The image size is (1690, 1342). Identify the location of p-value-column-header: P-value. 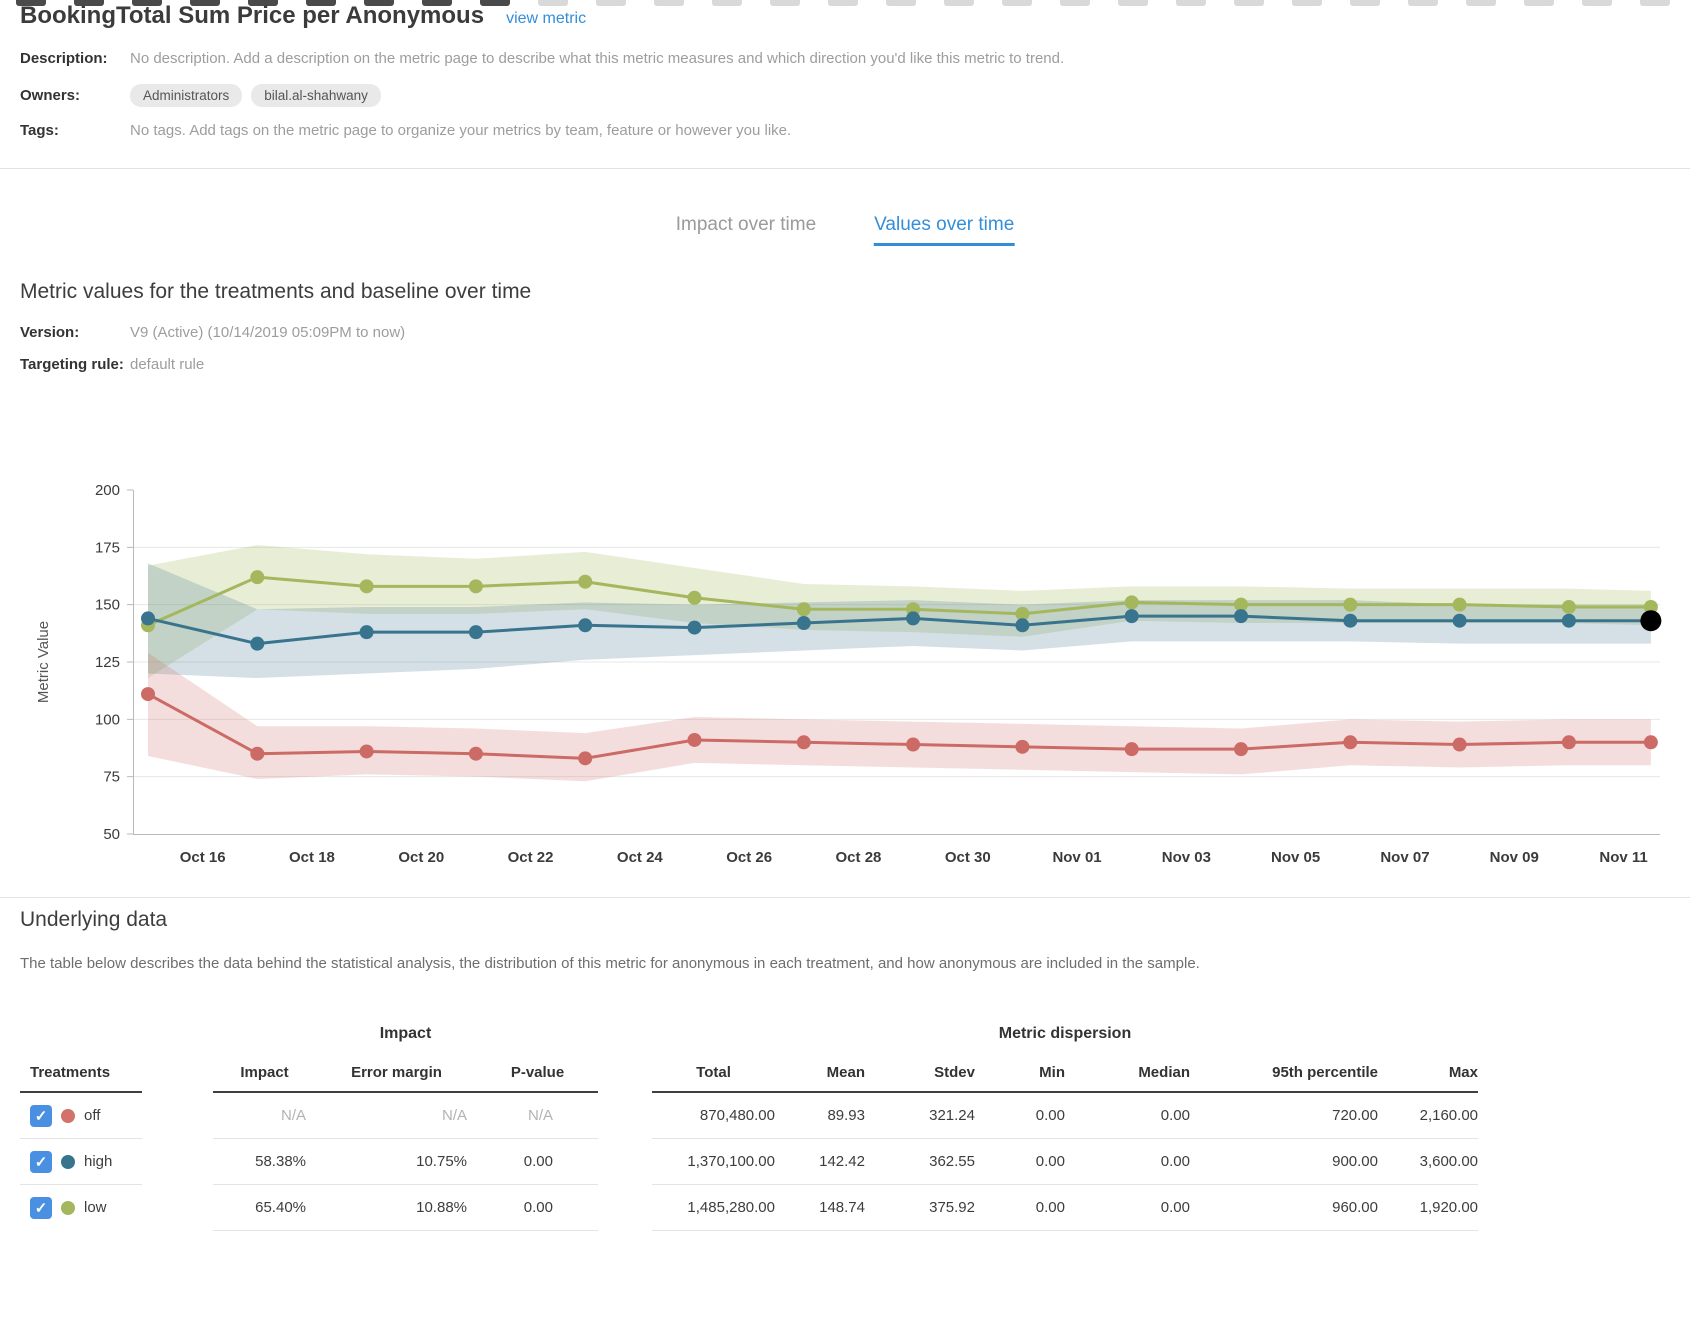
(537, 1072).